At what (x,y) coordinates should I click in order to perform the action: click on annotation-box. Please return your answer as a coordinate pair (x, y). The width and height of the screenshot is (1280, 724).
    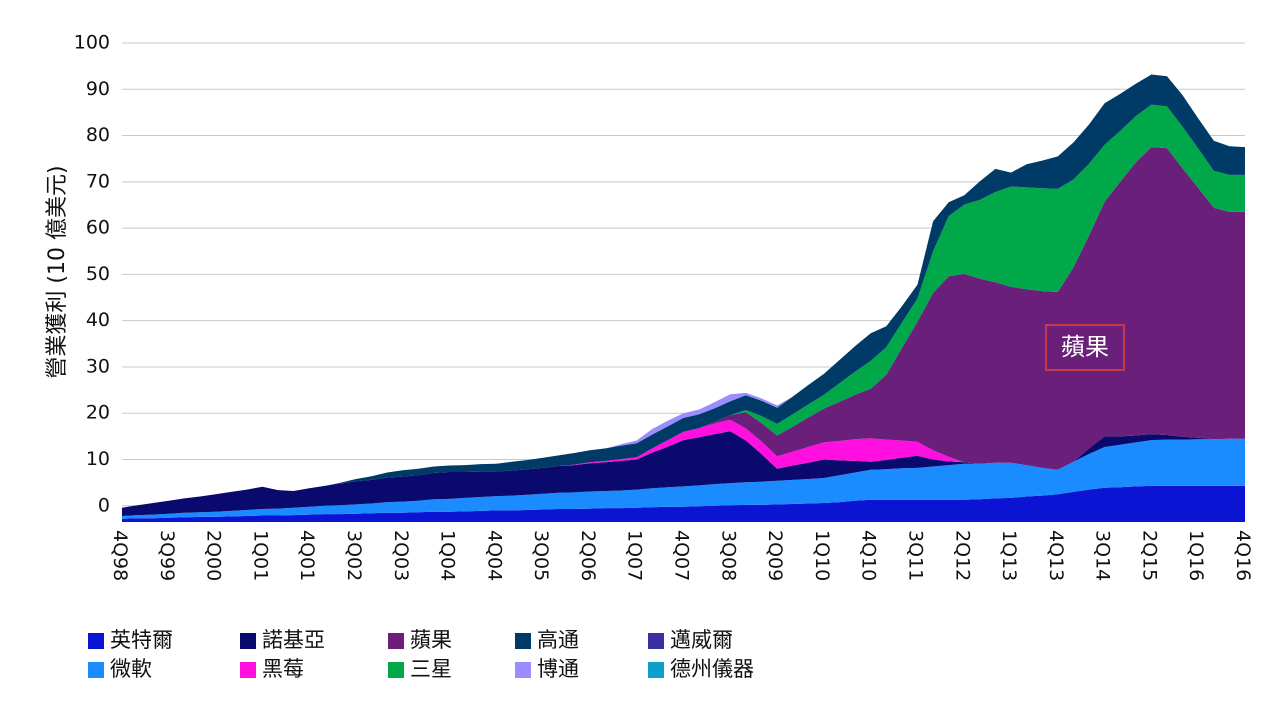
    Looking at the image, I should click on (1085, 347).